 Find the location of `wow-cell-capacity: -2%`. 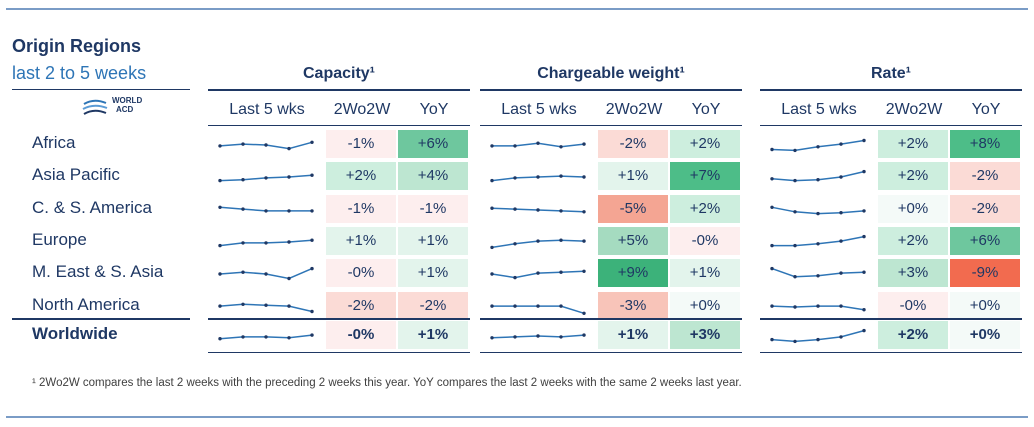

wow-cell-capacity: -2% is located at coordinates (361, 305).